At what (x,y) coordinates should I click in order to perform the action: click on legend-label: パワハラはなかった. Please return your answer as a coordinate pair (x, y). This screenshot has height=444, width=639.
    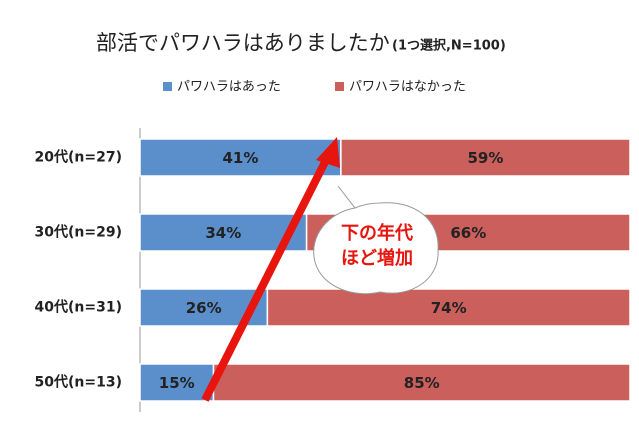
    Looking at the image, I should click on (407, 87).